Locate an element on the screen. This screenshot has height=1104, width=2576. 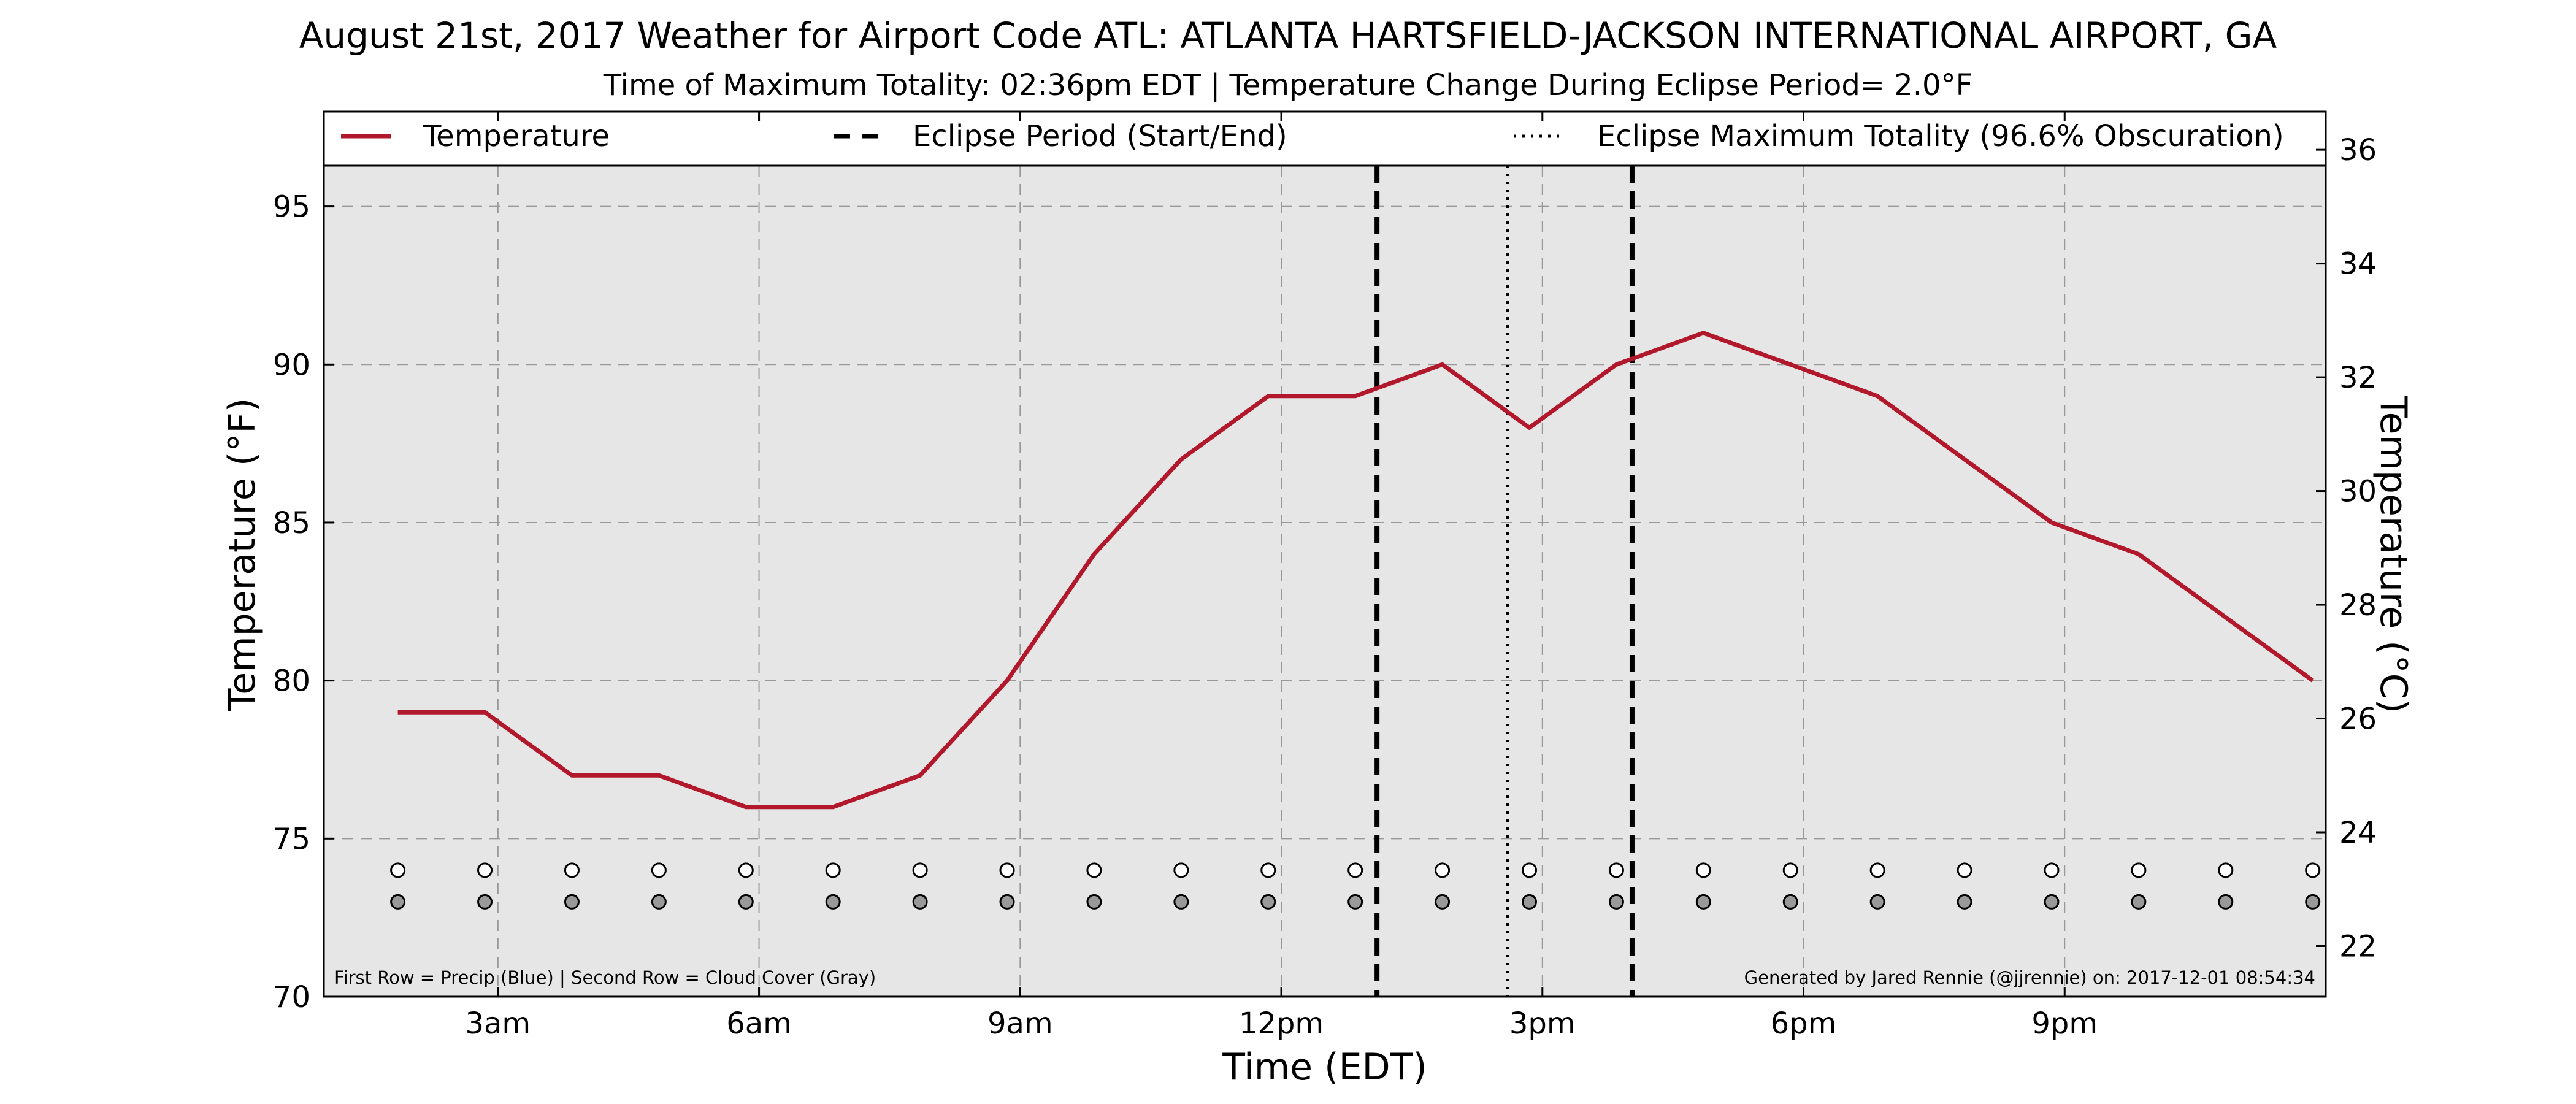
y-right-tick-label: 34 is located at coordinates (2358, 264).